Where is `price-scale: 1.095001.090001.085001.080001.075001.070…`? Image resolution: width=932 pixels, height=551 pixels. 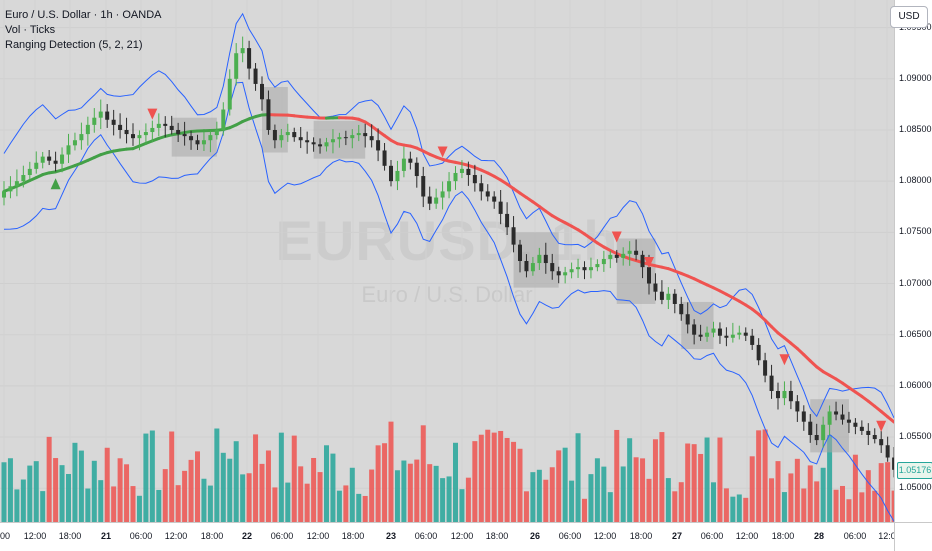 price-scale: 1.095001.090001.085001.080001.075001.070… is located at coordinates (913, 261).